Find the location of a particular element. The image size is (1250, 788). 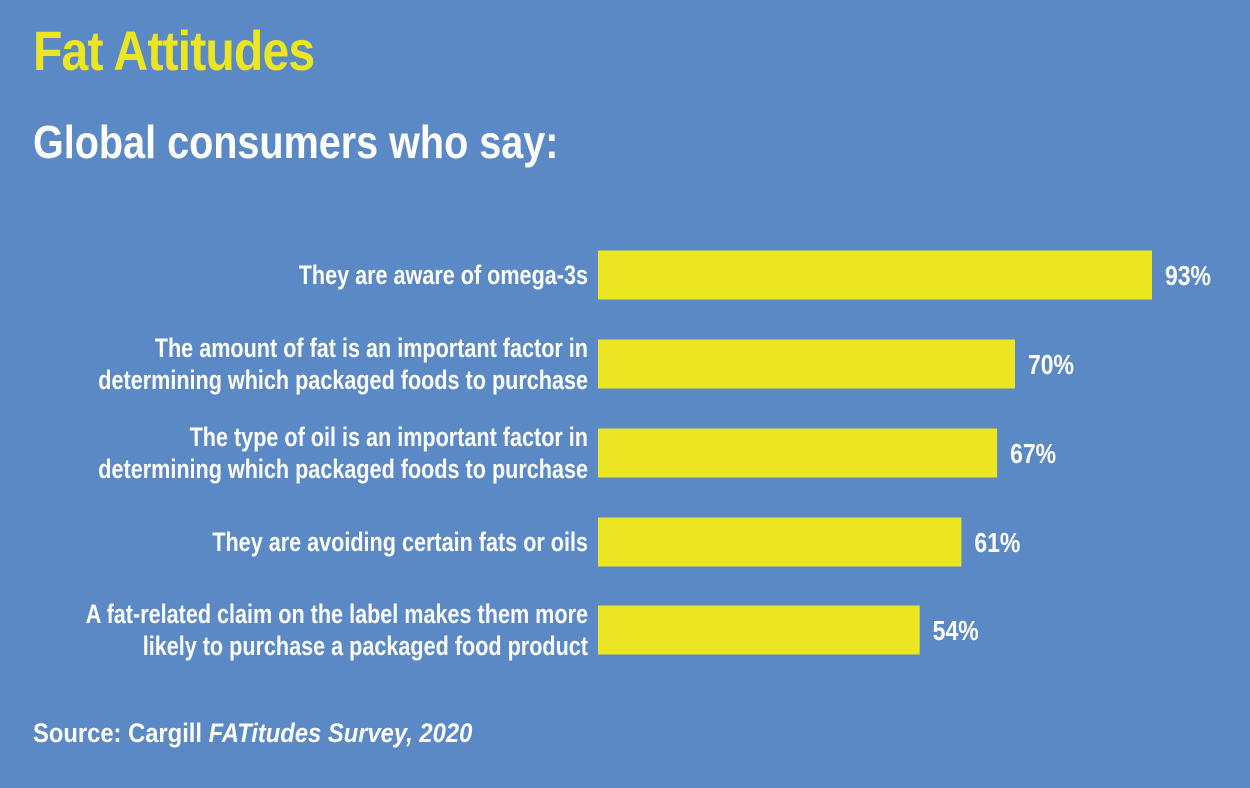

category-label-1-line-1: They are aware of omega-3s is located at coordinates (443, 275).